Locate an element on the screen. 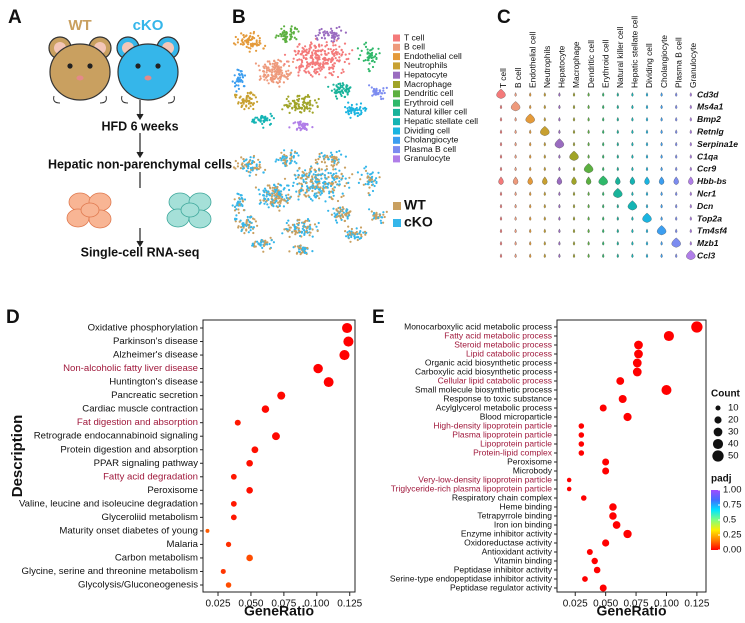 The image size is (745, 623). legend-title: padj is located at coordinates (721, 479).